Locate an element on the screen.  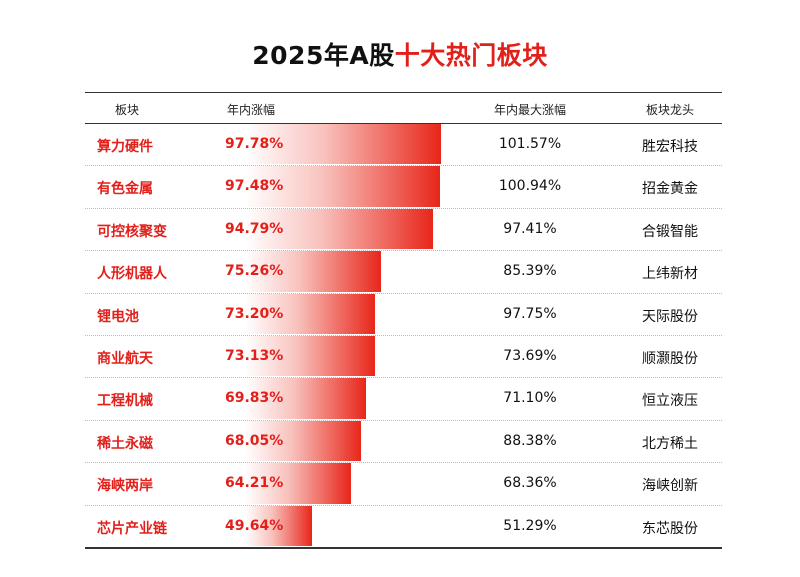
ytd-value: 69.83% is located at coordinates (254, 398).